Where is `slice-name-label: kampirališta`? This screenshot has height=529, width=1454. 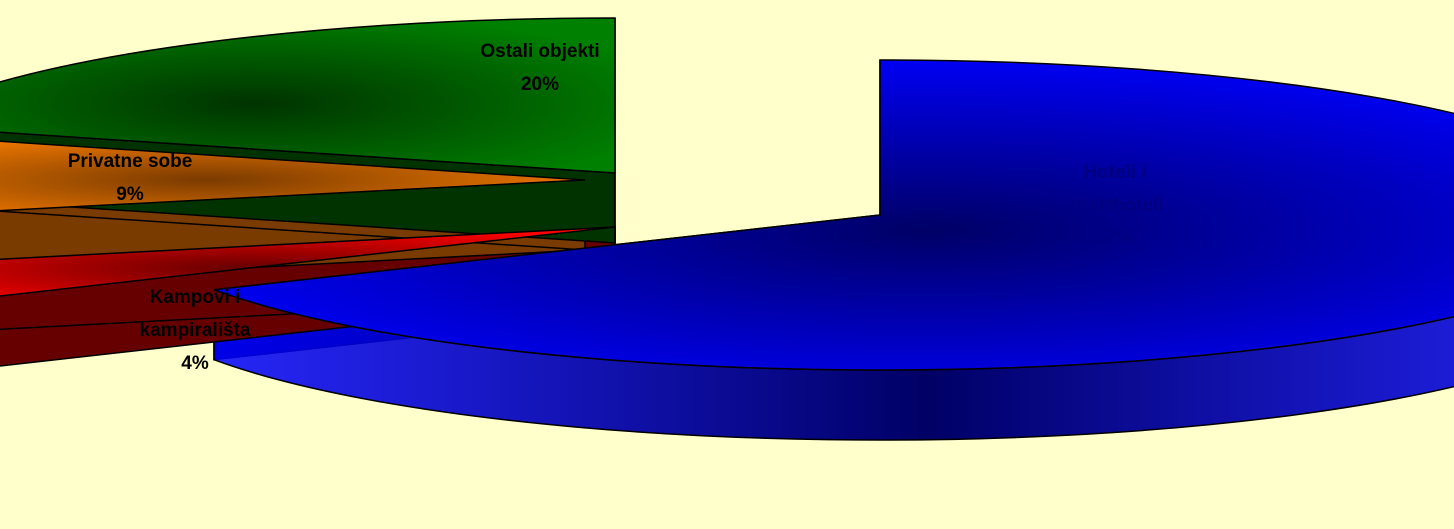
slice-name-label: kampirališta is located at coordinates (195, 330).